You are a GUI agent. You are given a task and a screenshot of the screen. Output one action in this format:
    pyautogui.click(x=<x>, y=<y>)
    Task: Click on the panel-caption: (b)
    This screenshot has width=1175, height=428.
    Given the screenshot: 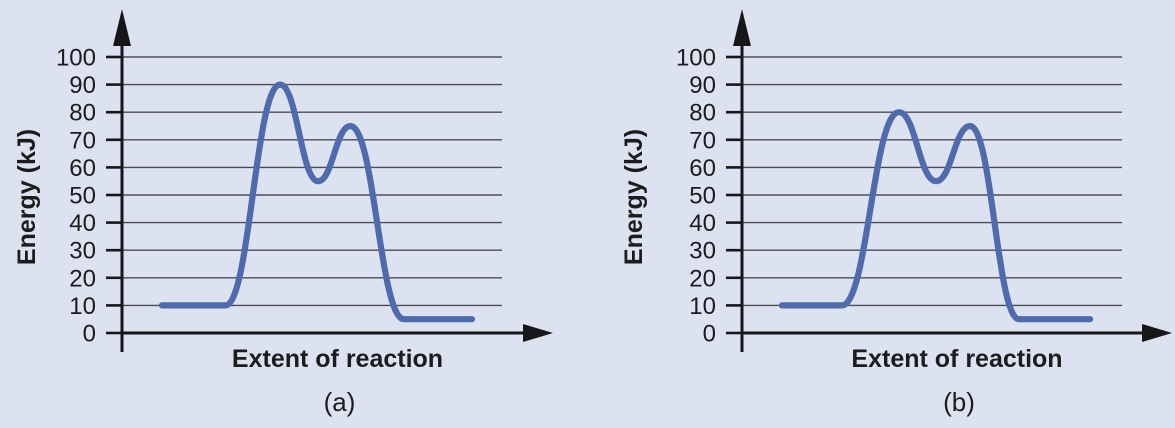 What is the action you would take?
    pyautogui.click(x=959, y=402)
    